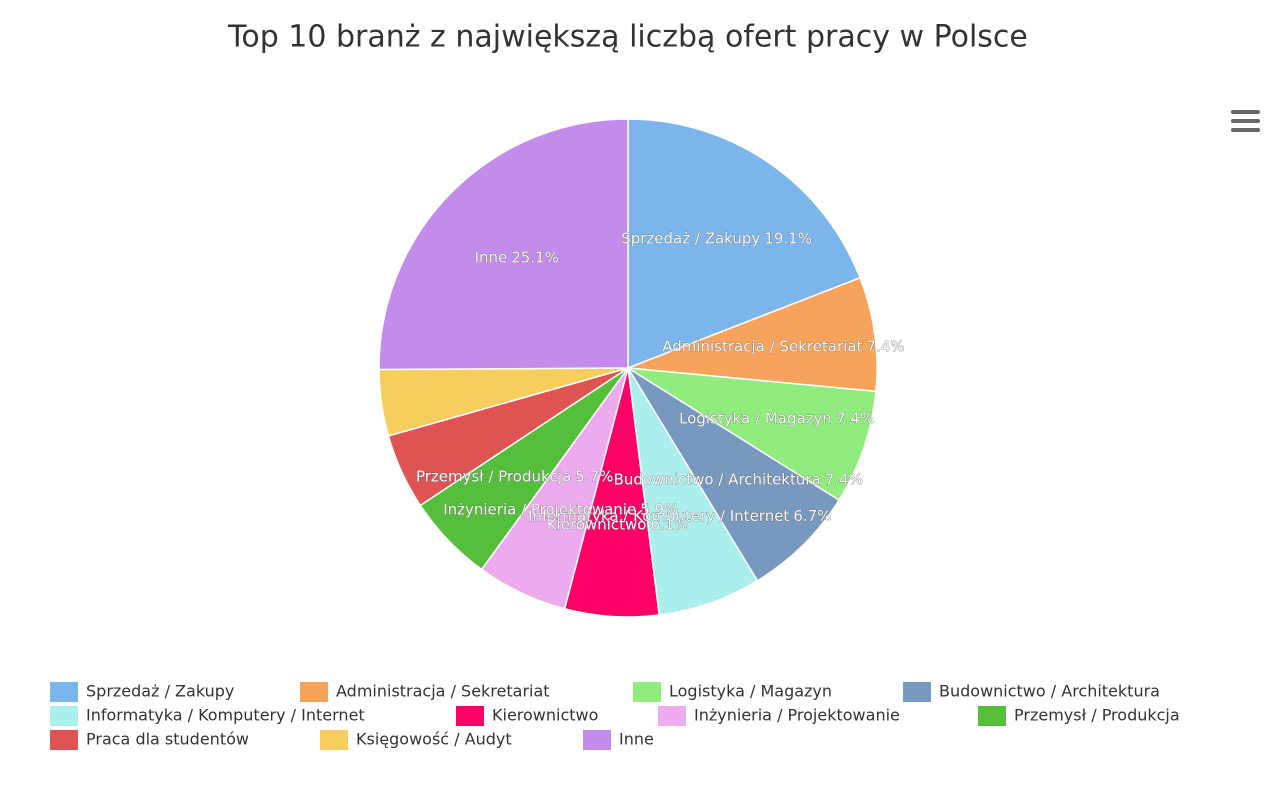 The width and height of the screenshot is (1280, 786). I want to click on legend-item: Sprzedaż / Zakupy, so click(142, 692).